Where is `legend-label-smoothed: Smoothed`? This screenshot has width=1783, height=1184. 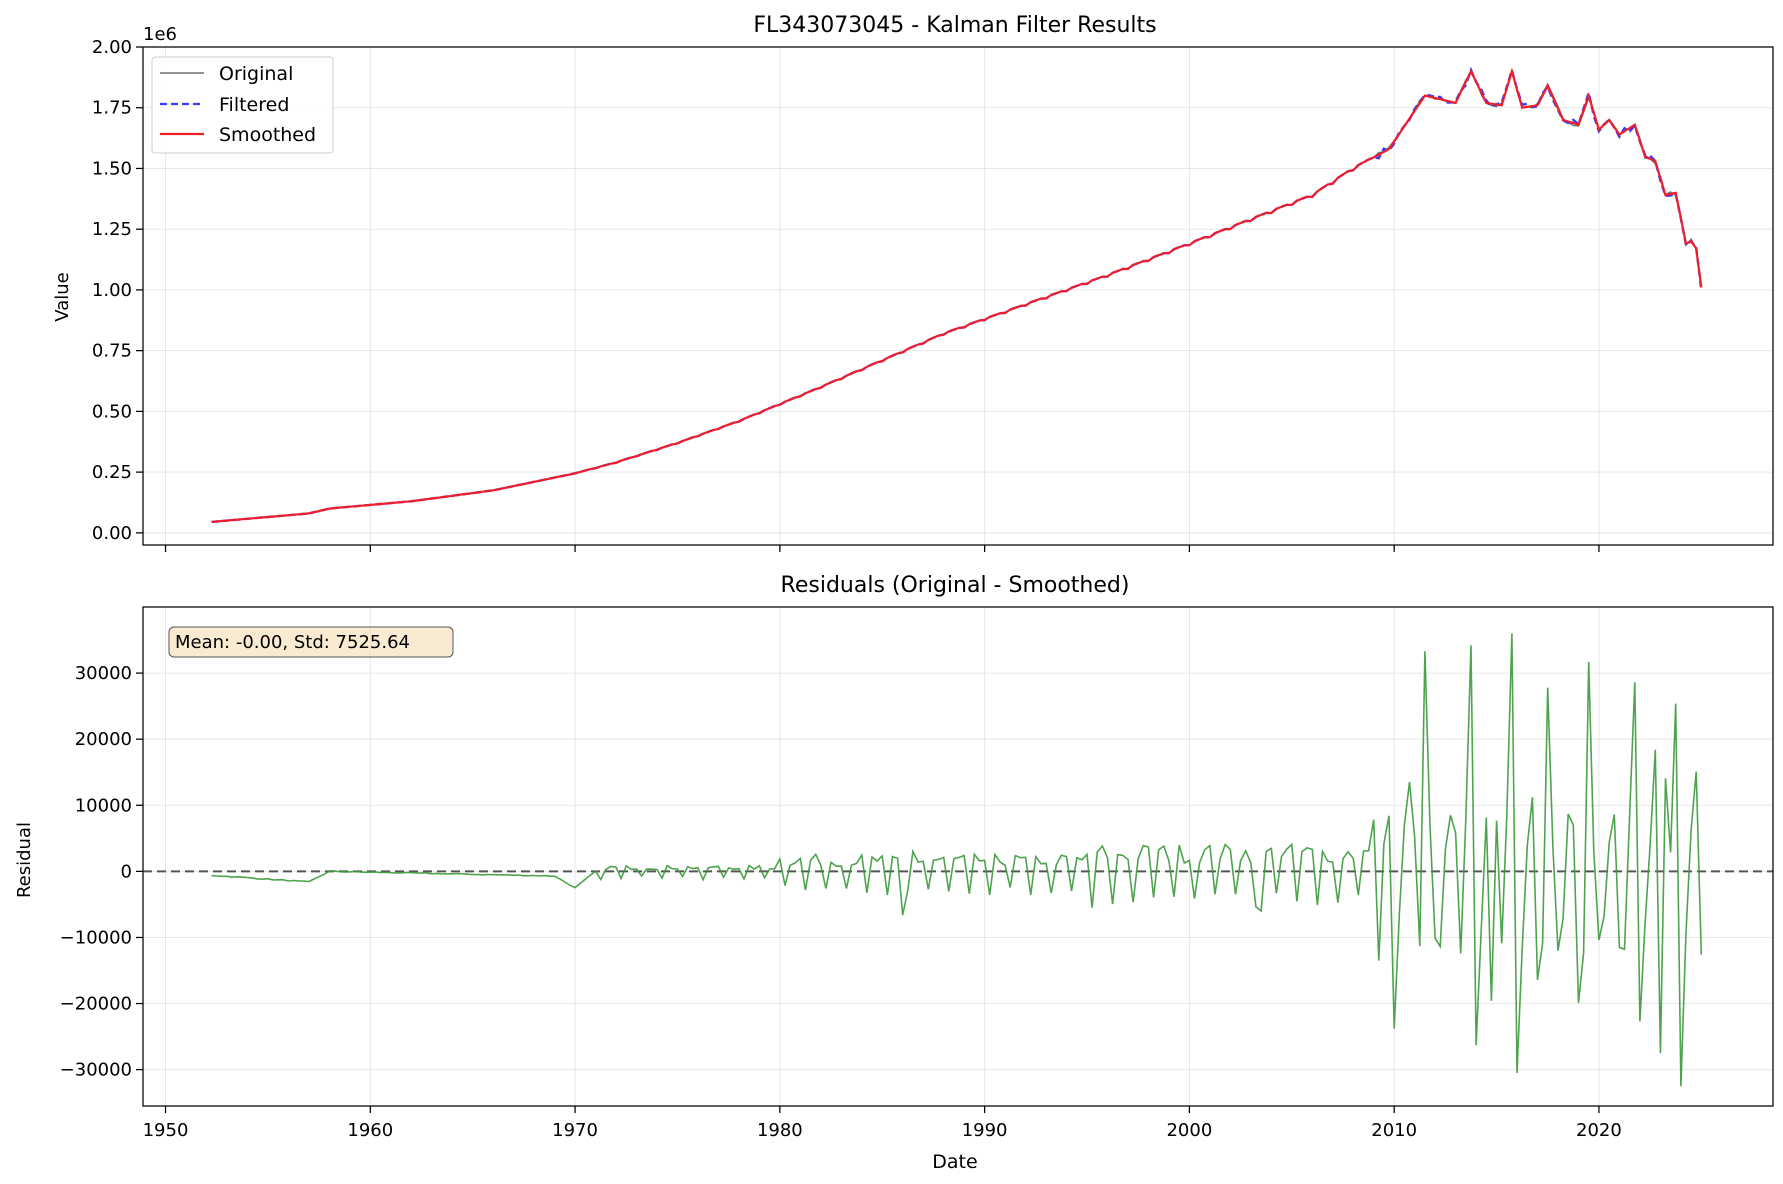
legend-label-smoothed: Smoothed is located at coordinates (267, 135).